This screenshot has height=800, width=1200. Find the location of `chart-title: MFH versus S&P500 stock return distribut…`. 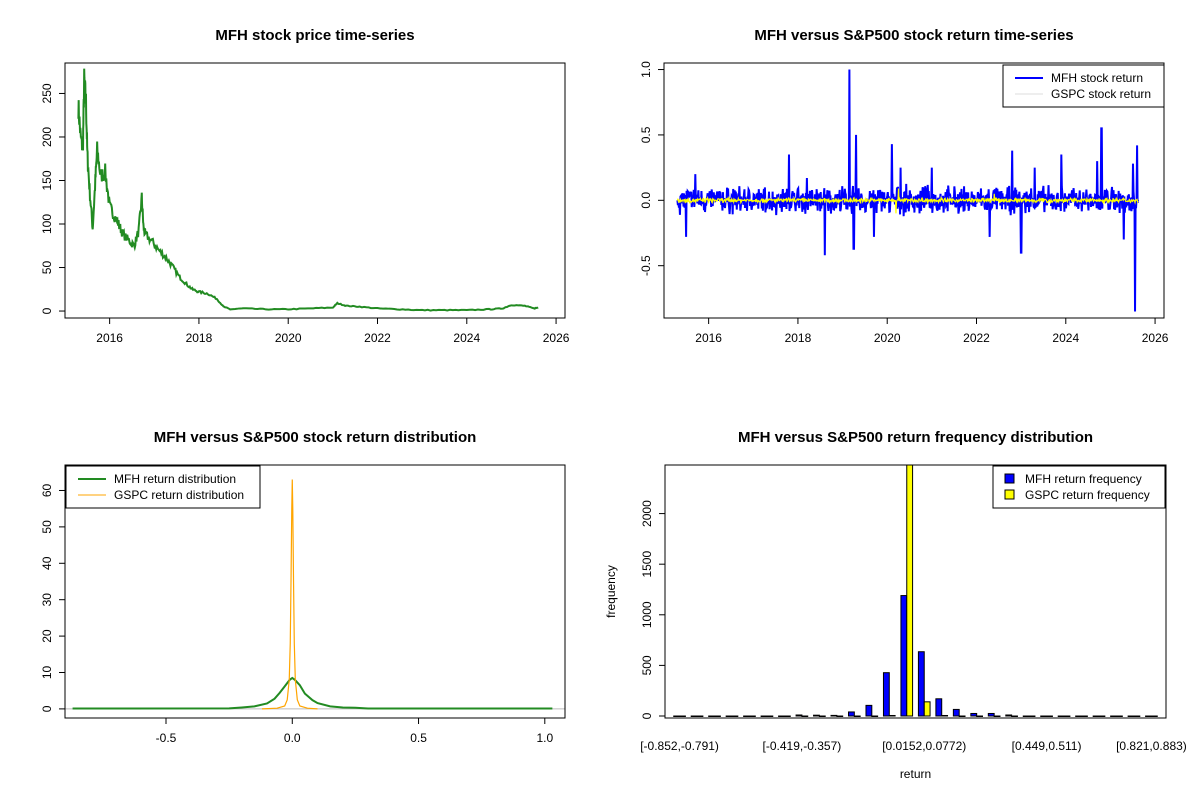

chart-title: MFH versus S&P500 stock return distribut… is located at coordinates (315, 437).